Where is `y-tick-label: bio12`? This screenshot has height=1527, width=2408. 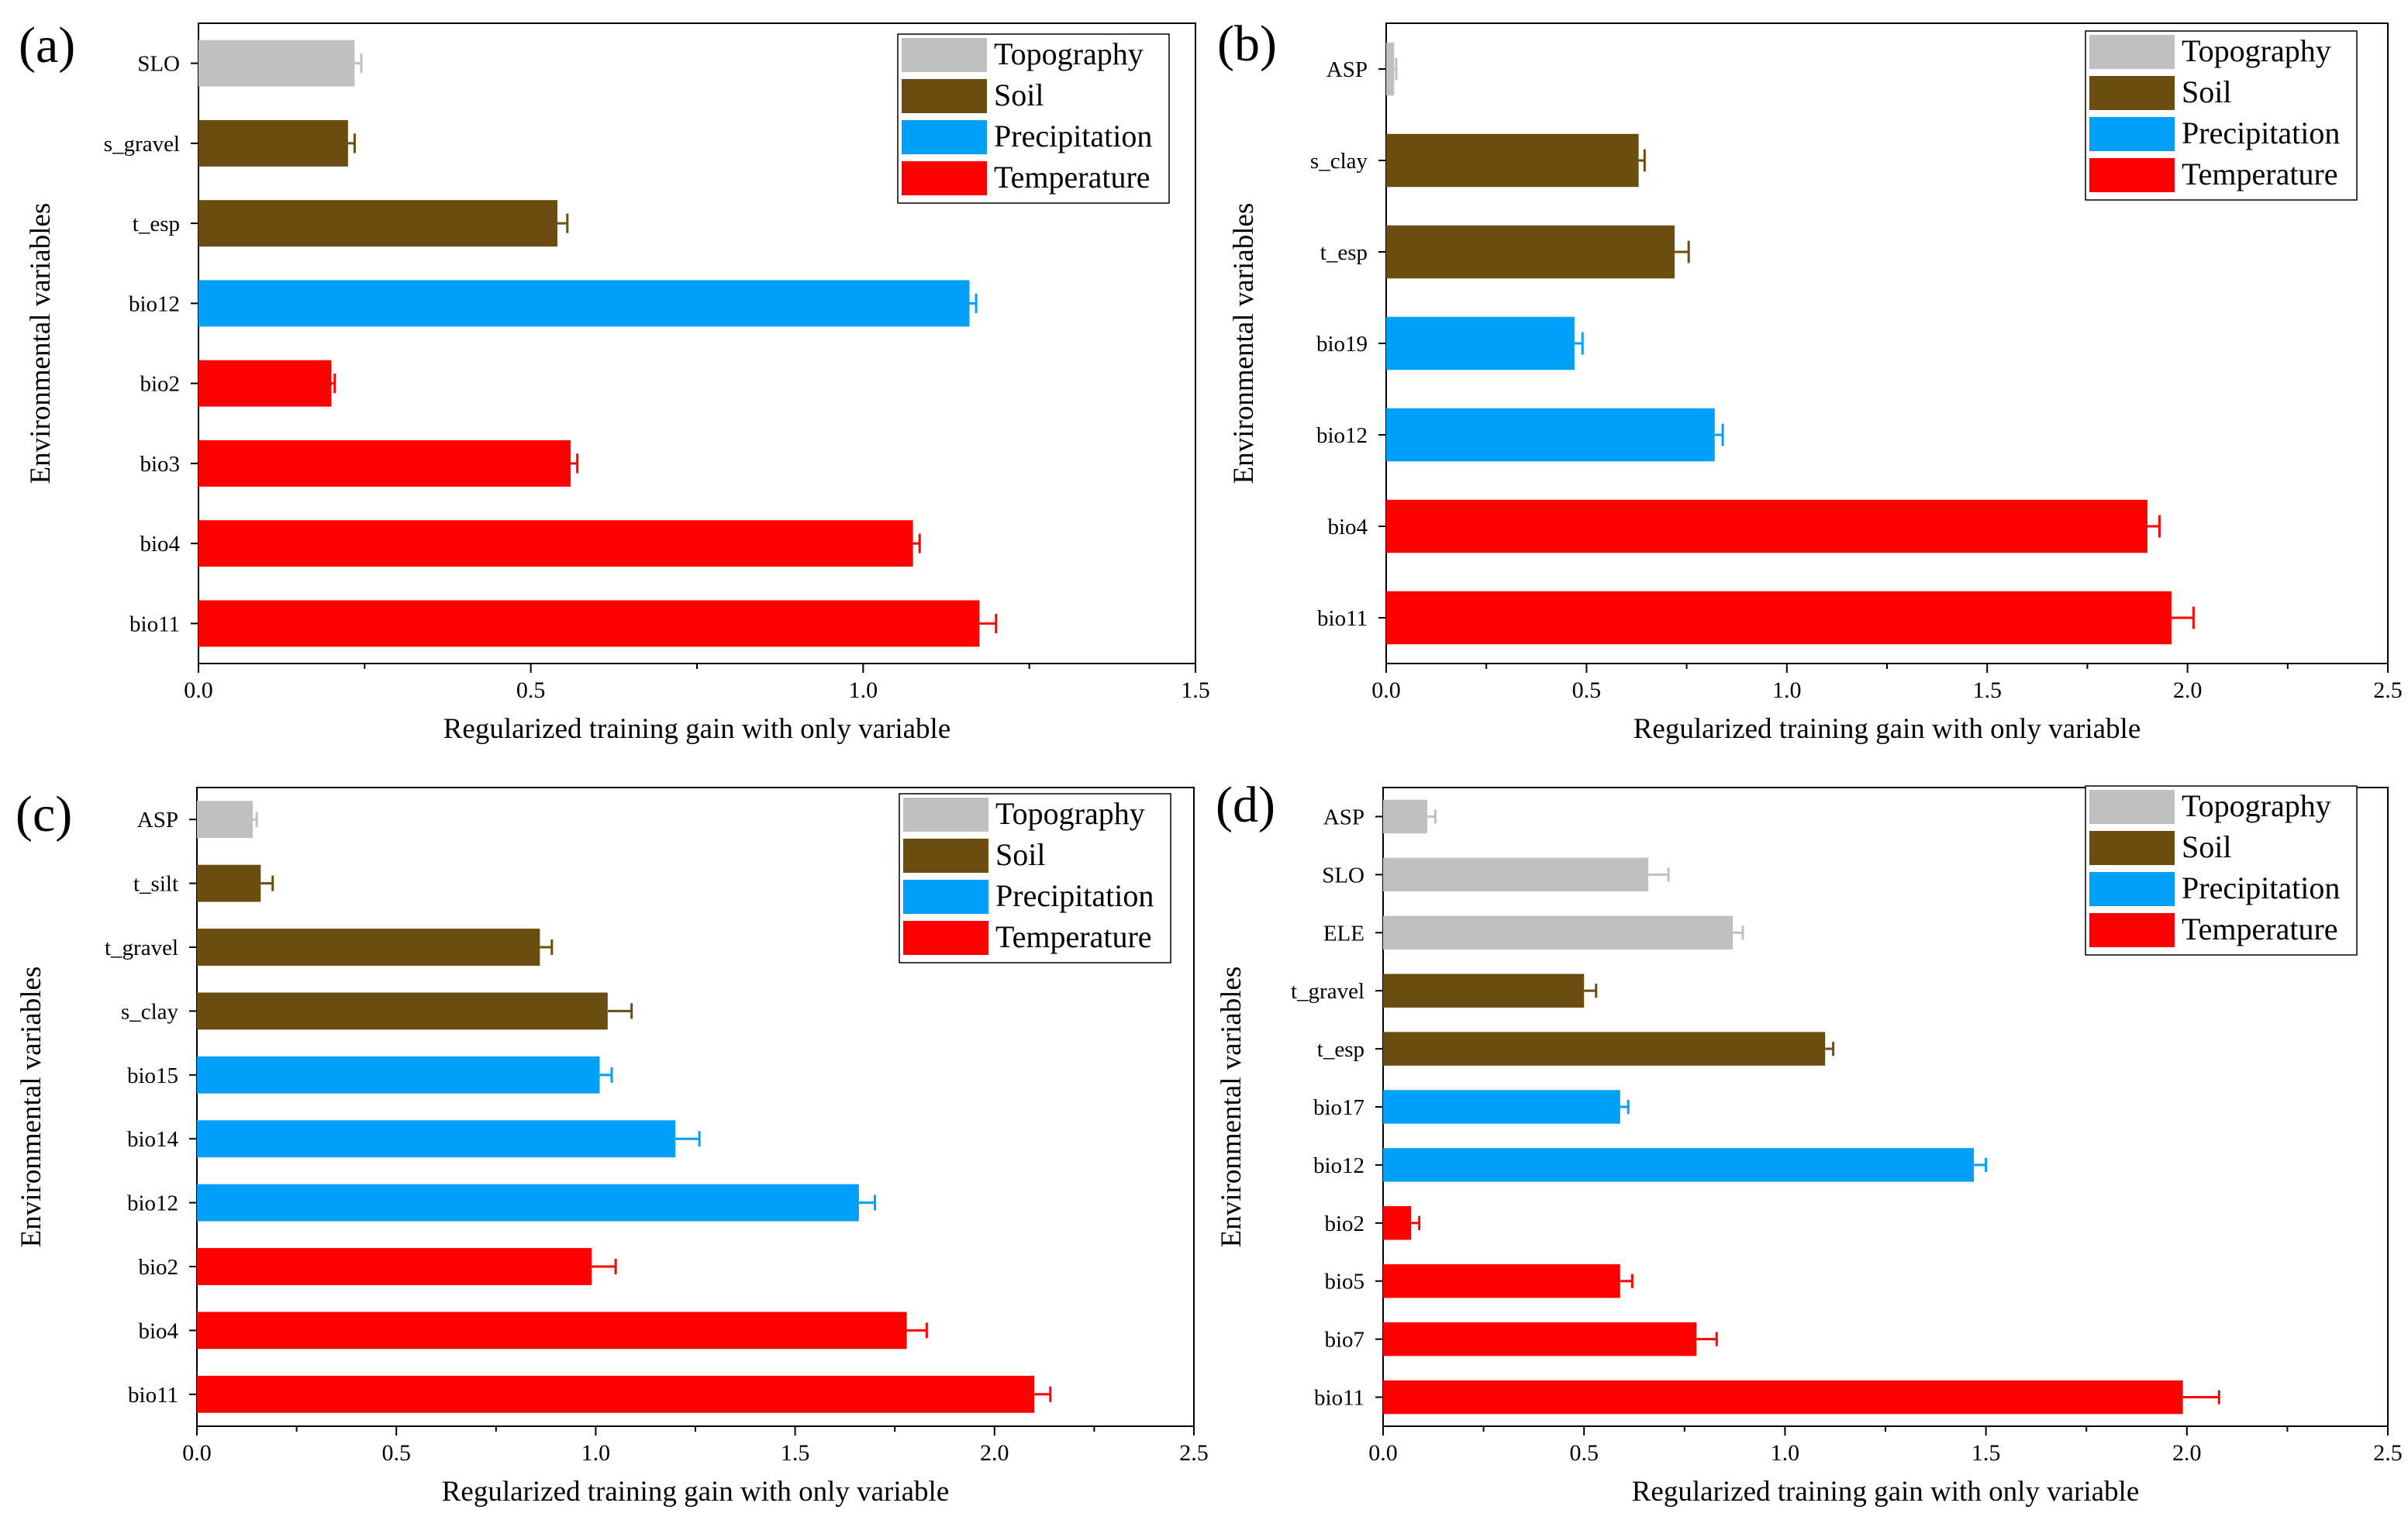
y-tick-label: bio12 is located at coordinates (1342, 436).